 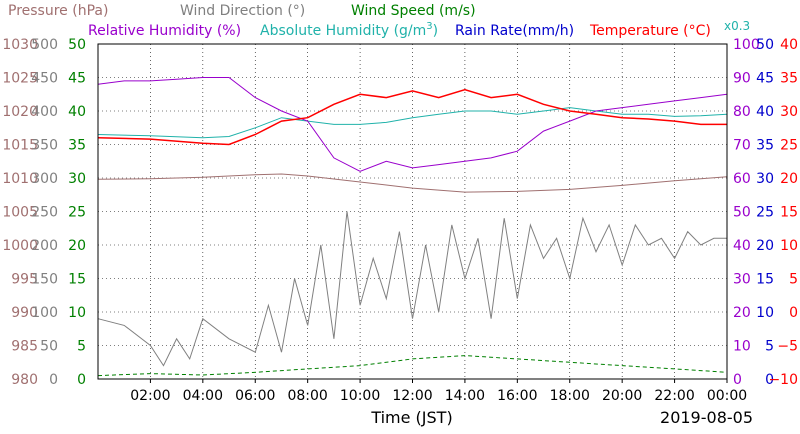 What do you see at coordinates (746, 45) in the screenshot?
I see `tick-label-relative-humidity: 100` at bounding box center [746, 45].